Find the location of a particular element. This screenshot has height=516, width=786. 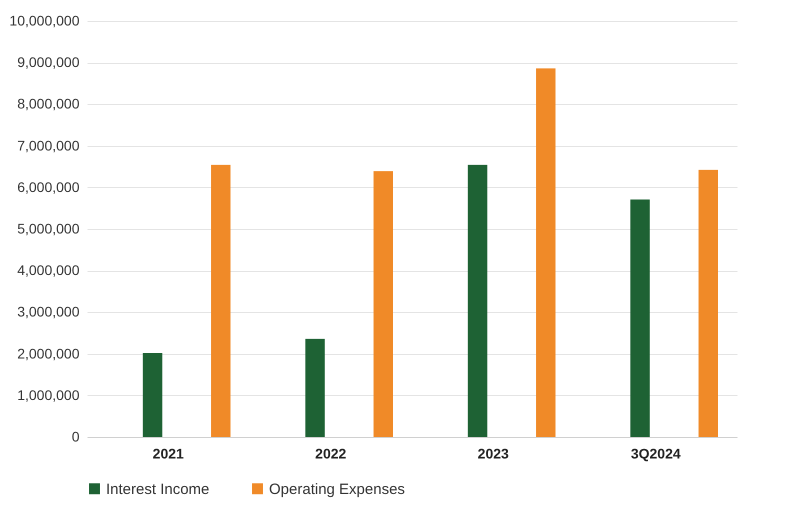

y-tick-label: 6,000,000 is located at coordinates (48, 186).